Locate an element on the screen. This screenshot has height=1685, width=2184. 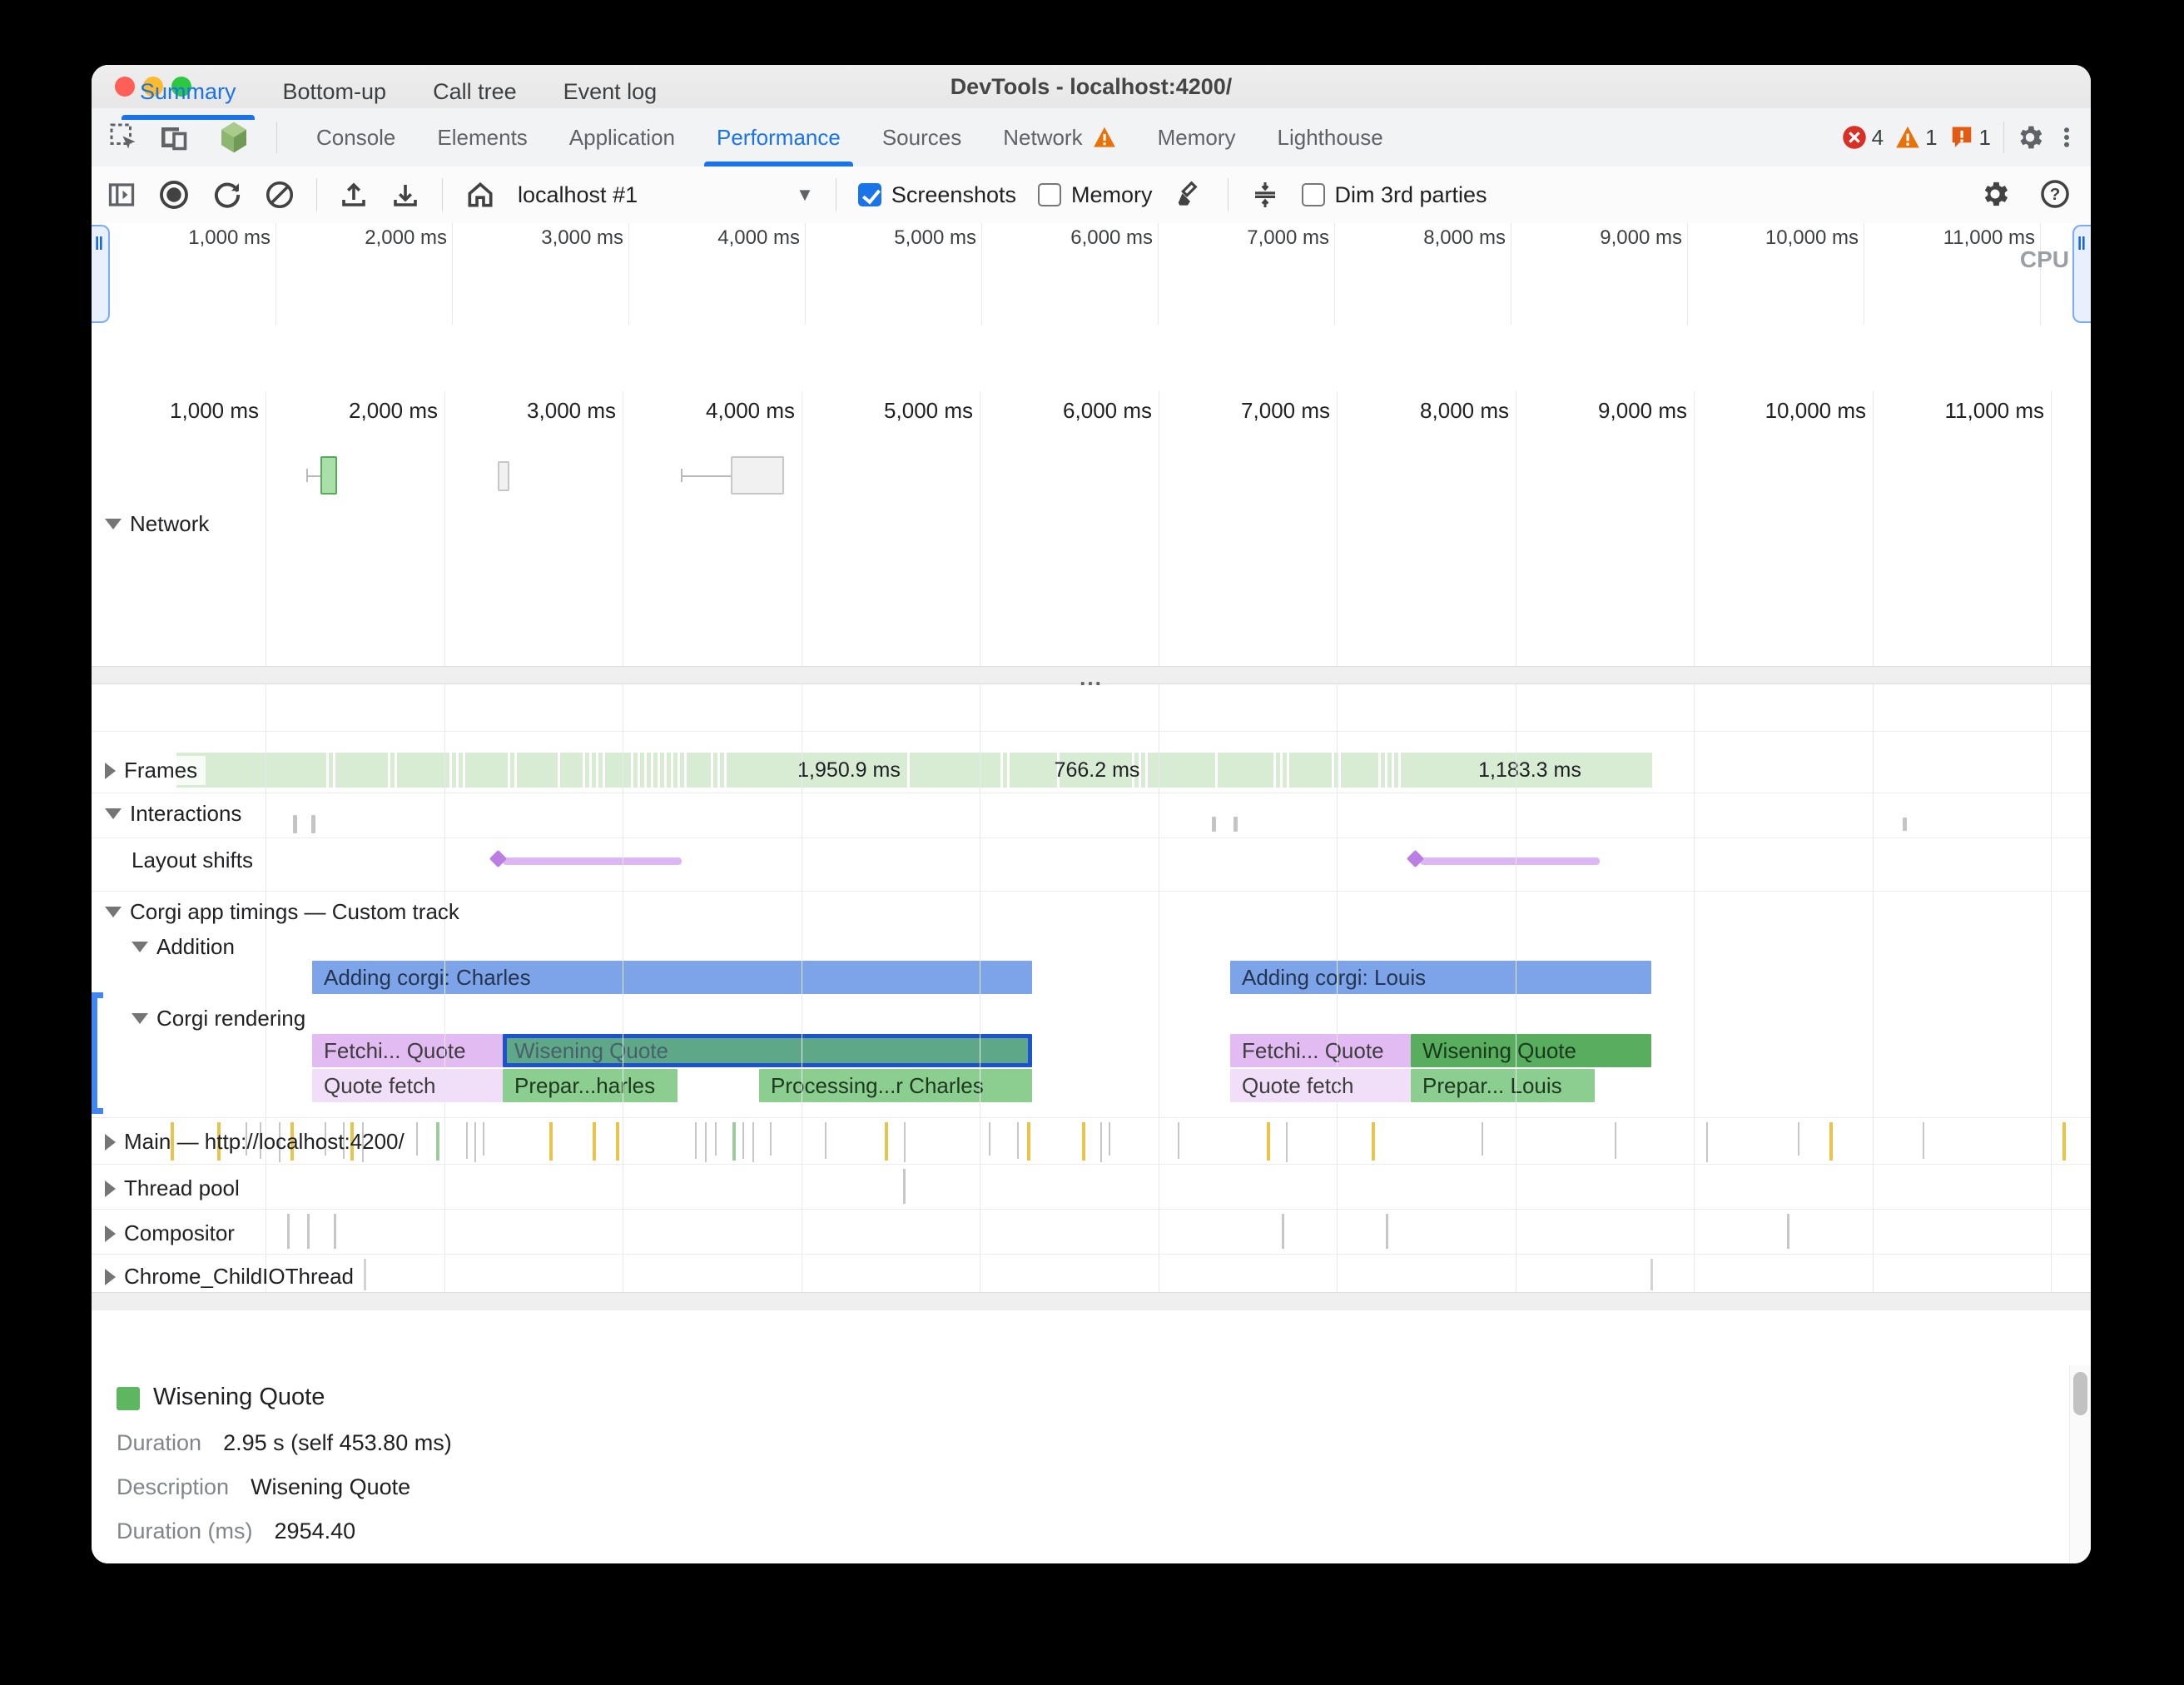
timing-bar: Prepar...harles is located at coordinates (590, 1086).